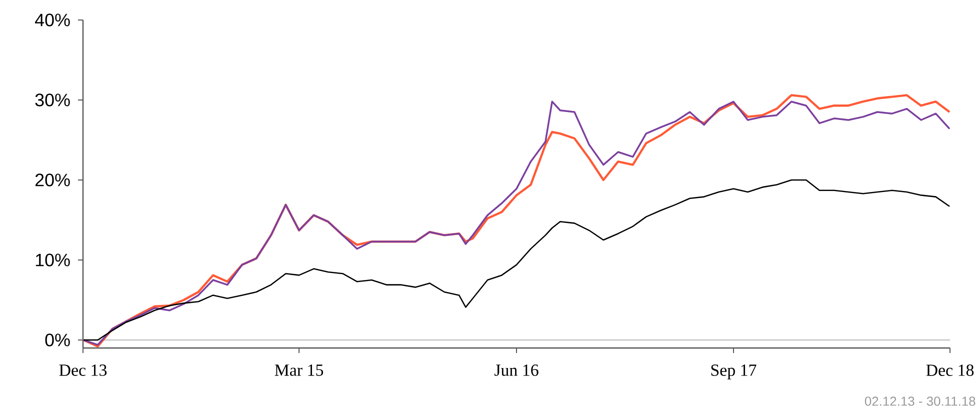 The width and height of the screenshot is (979, 408). Describe the element at coordinates (53, 260) in the screenshot. I see `y-tick-label: 10%` at that location.